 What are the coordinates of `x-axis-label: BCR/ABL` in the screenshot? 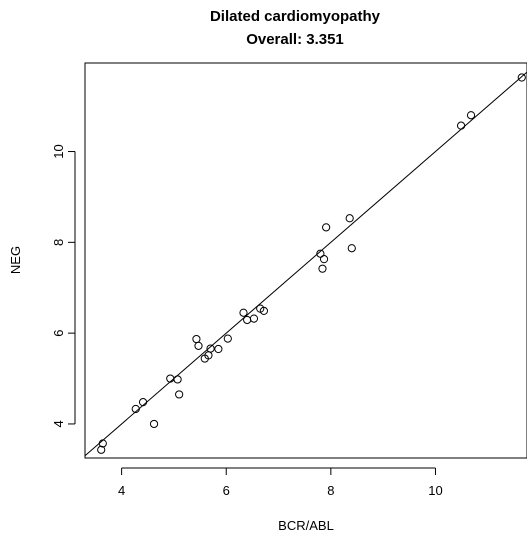 It's located at (306, 525).